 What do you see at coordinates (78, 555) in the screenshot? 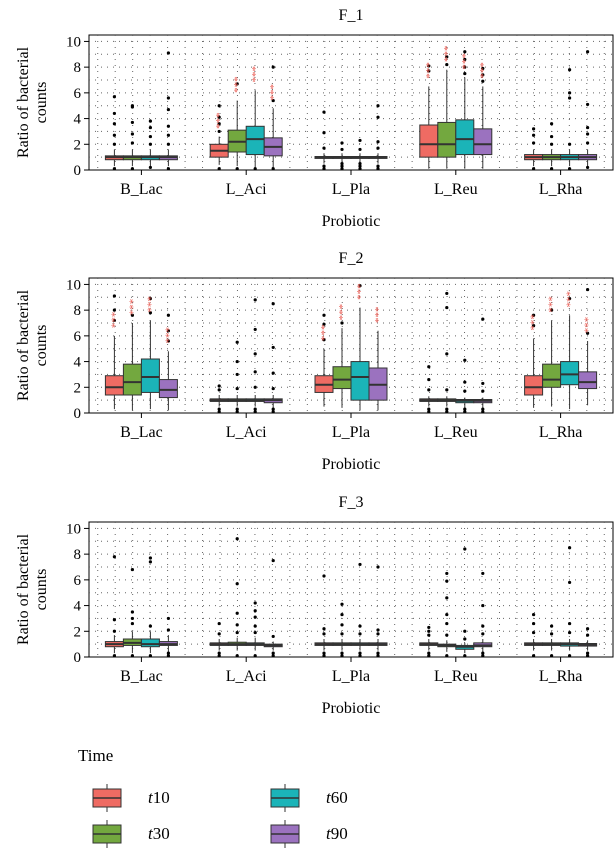
I see `y-tick-label: 8` at bounding box center [78, 555].